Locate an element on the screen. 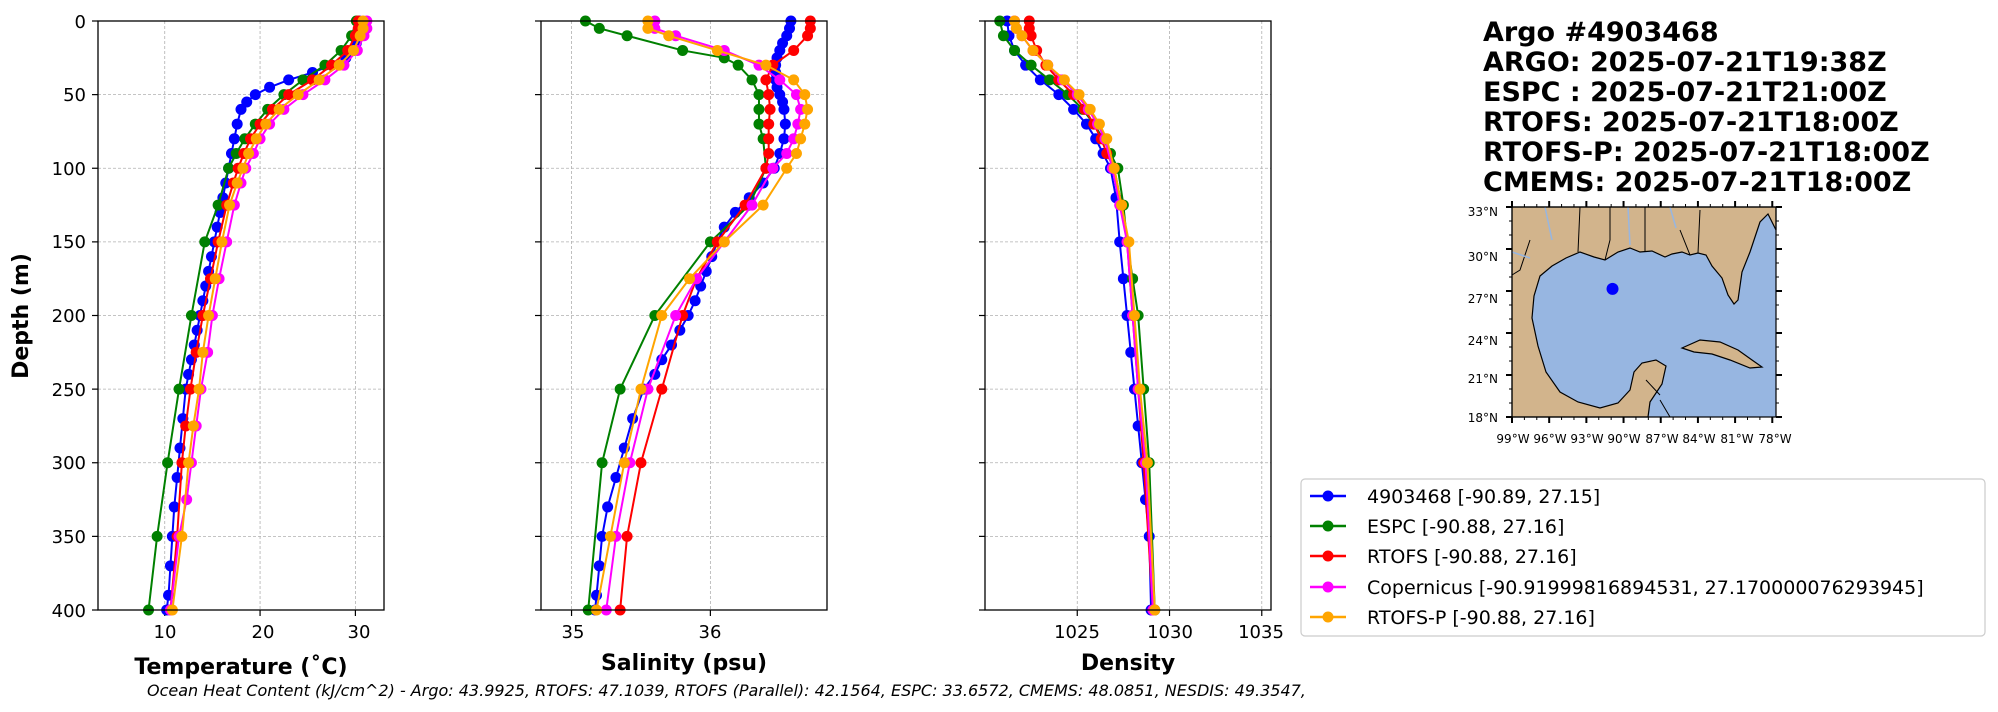 Image resolution: width=1998 pixels, height=712 pixels. temperature-axes-frame is located at coordinates (241, 315).